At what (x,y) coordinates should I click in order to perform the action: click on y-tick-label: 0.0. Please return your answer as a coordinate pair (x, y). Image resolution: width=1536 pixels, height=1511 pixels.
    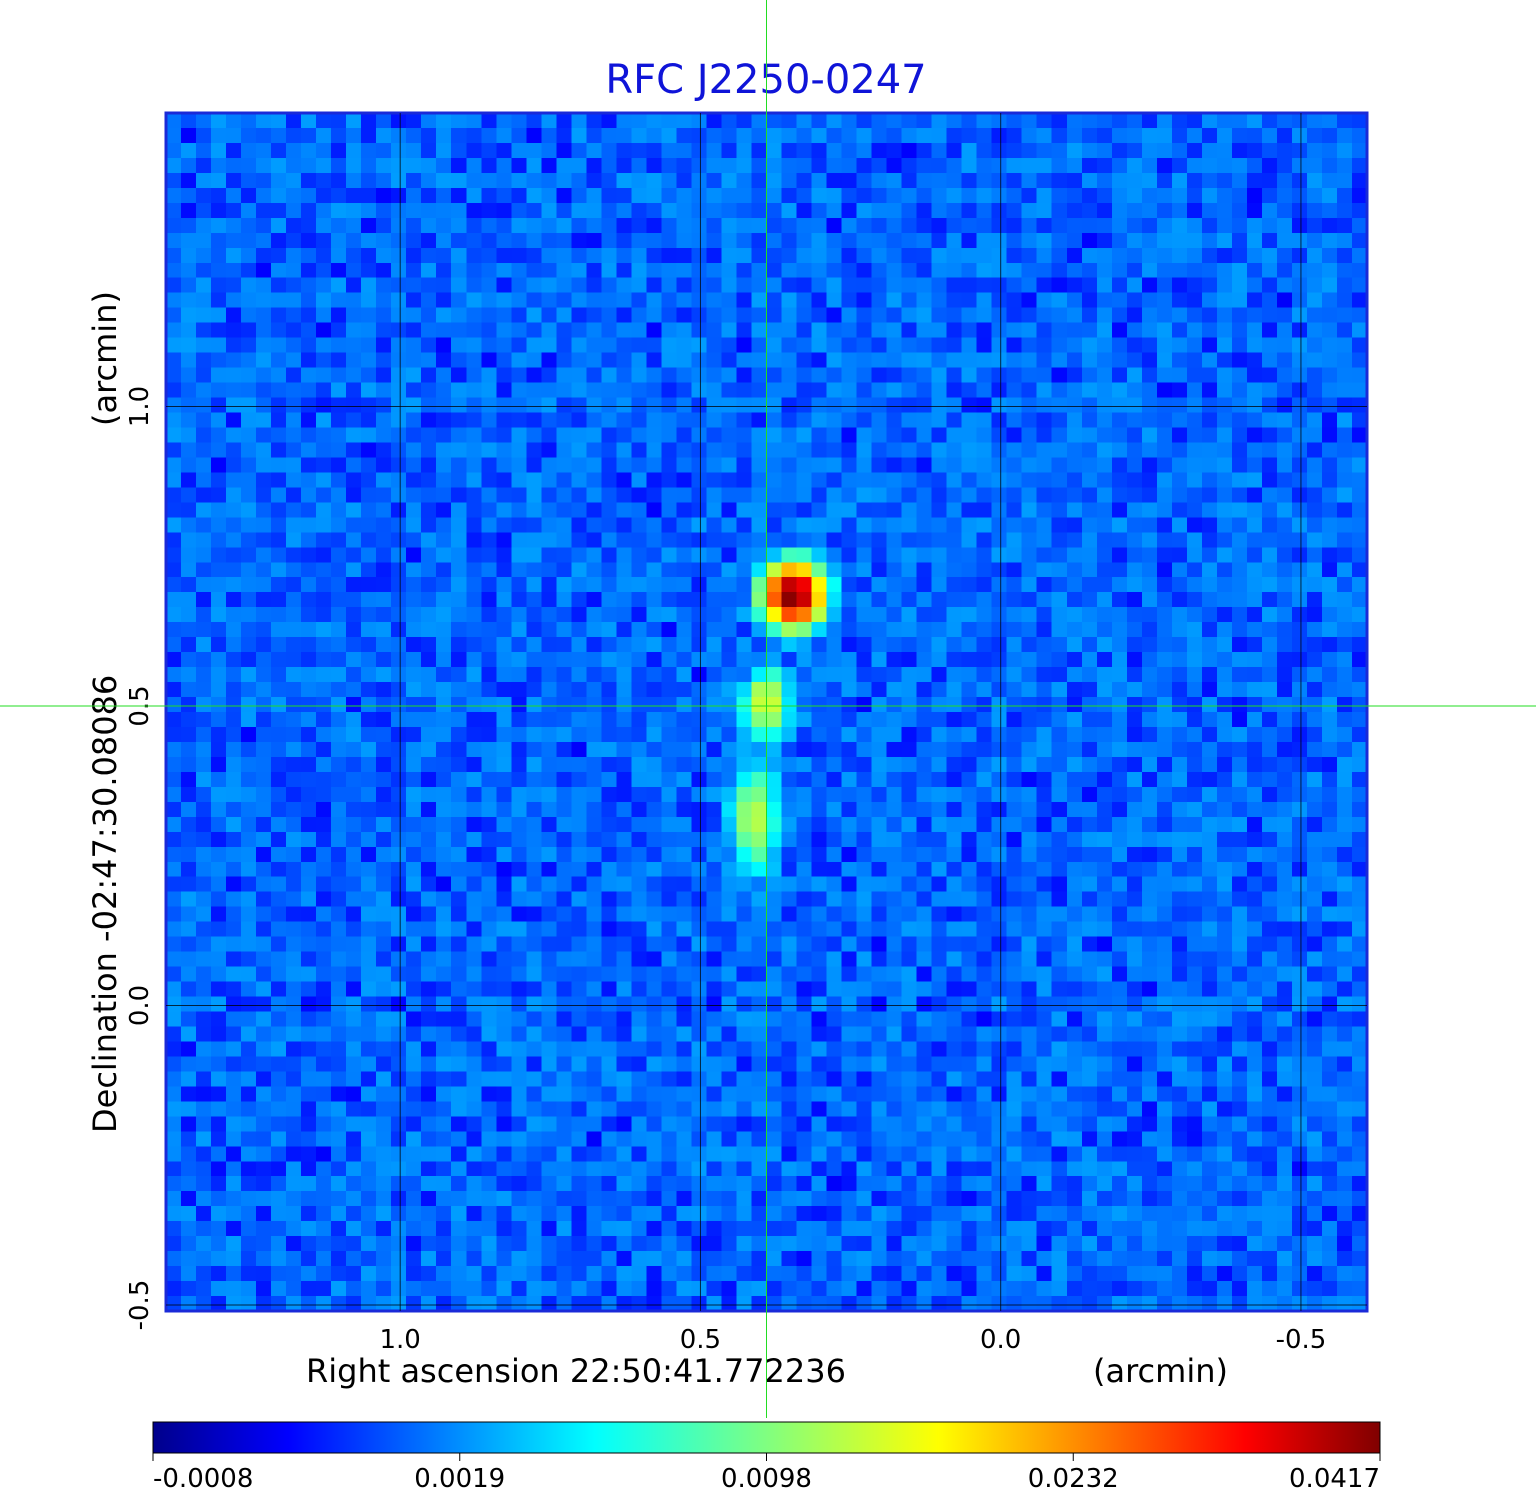
    Looking at the image, I should click on (140, 1005).